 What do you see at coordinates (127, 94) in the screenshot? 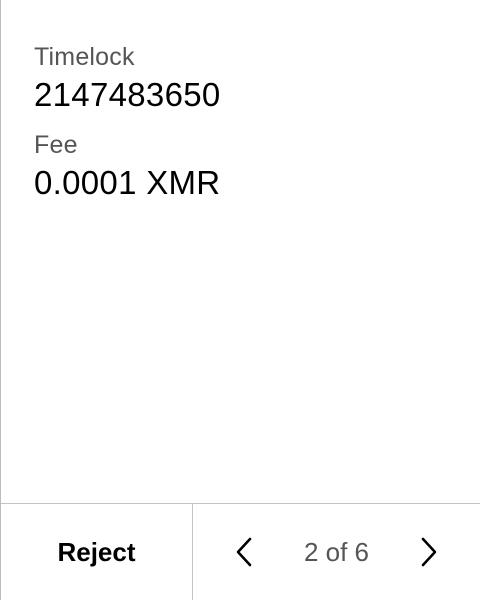
I see `timelock-value: 2147483650` at bounding box center [127, 94].